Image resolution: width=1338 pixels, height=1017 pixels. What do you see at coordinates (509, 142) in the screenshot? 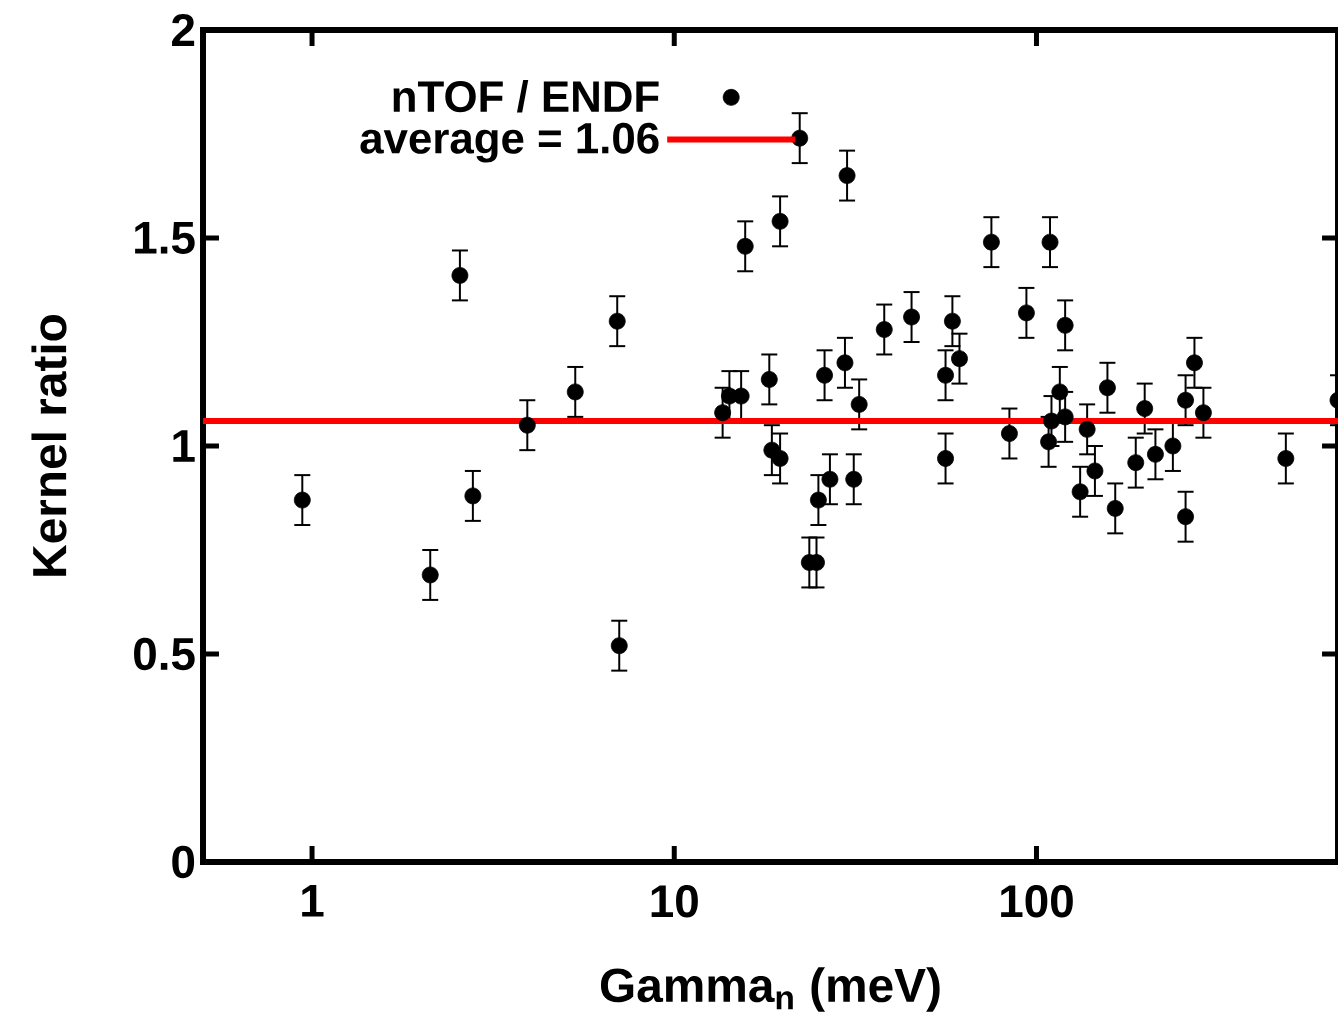
I see `legend-label: average = 1.06` at bounding box center [509, 142].